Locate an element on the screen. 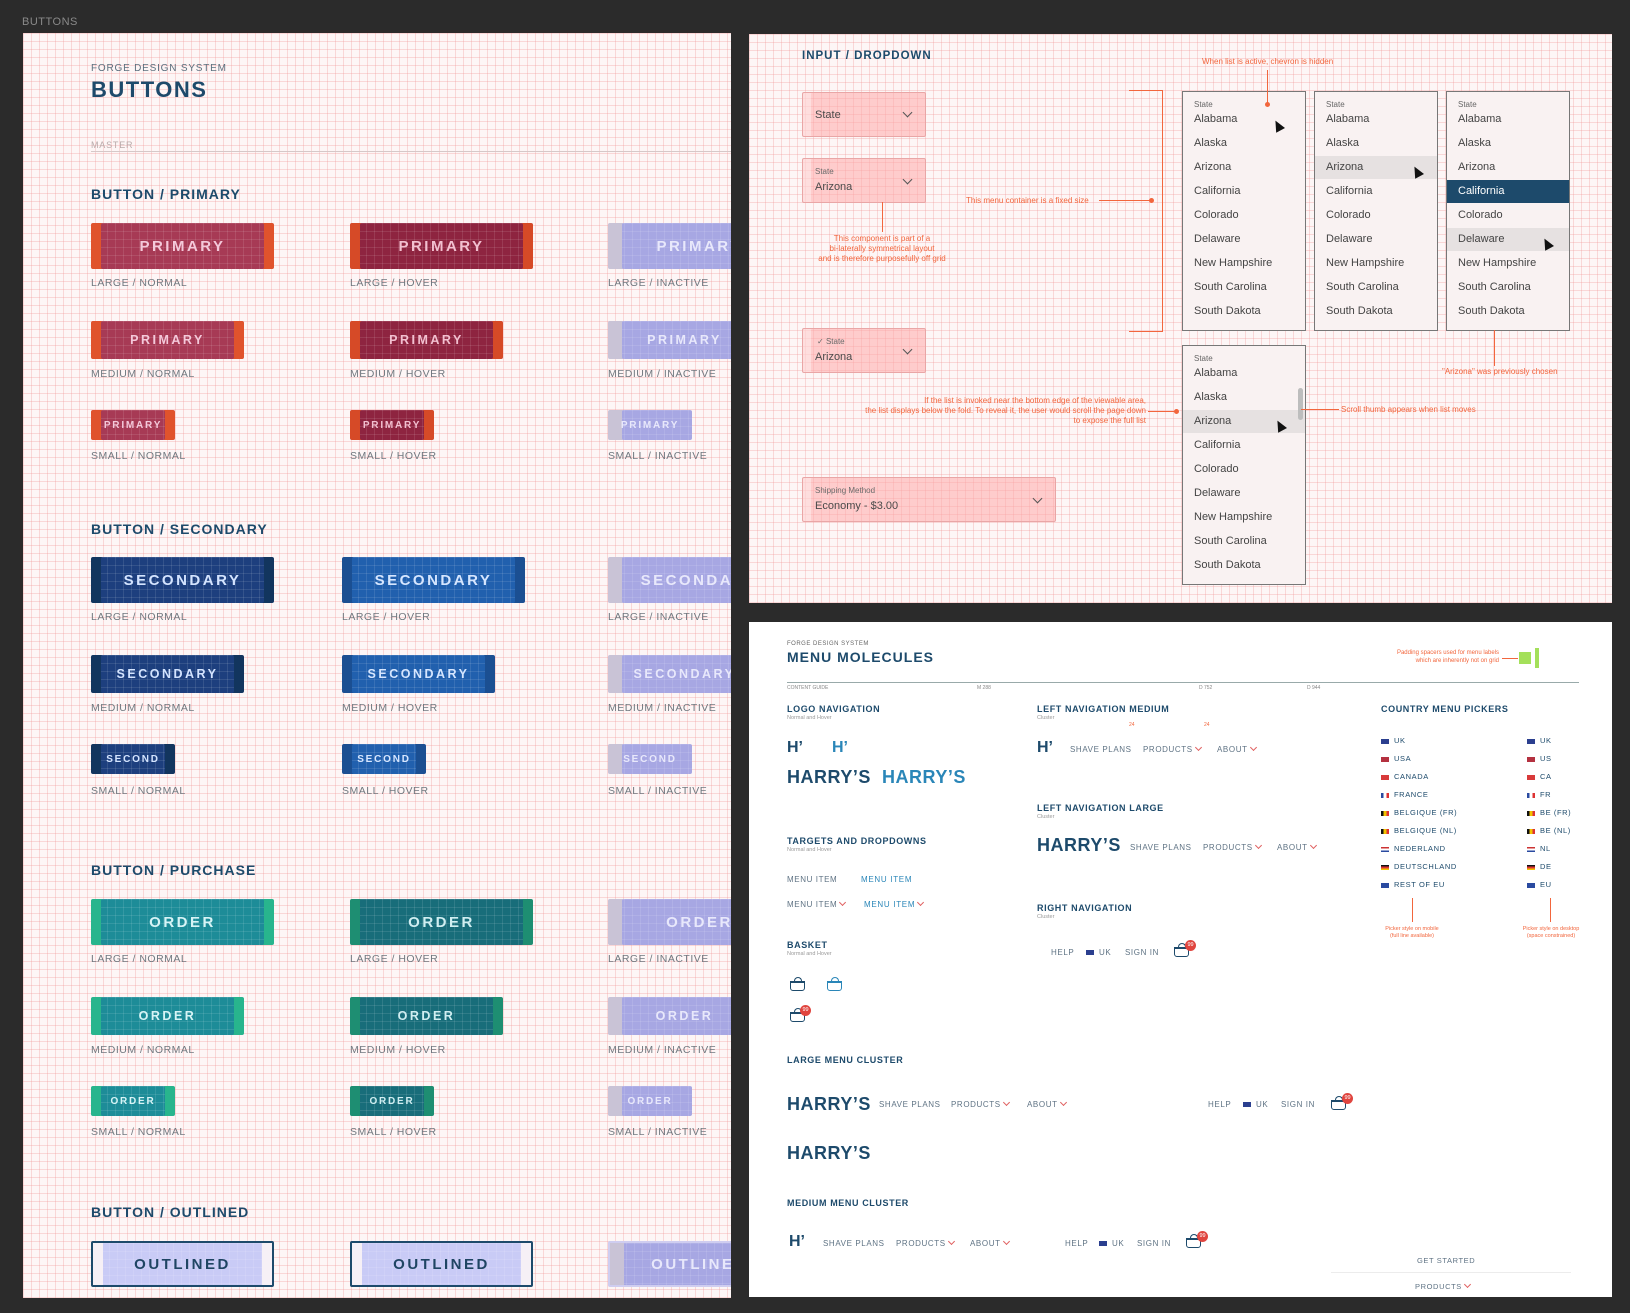  country-option: DE is located at coordinates (1539, 866).